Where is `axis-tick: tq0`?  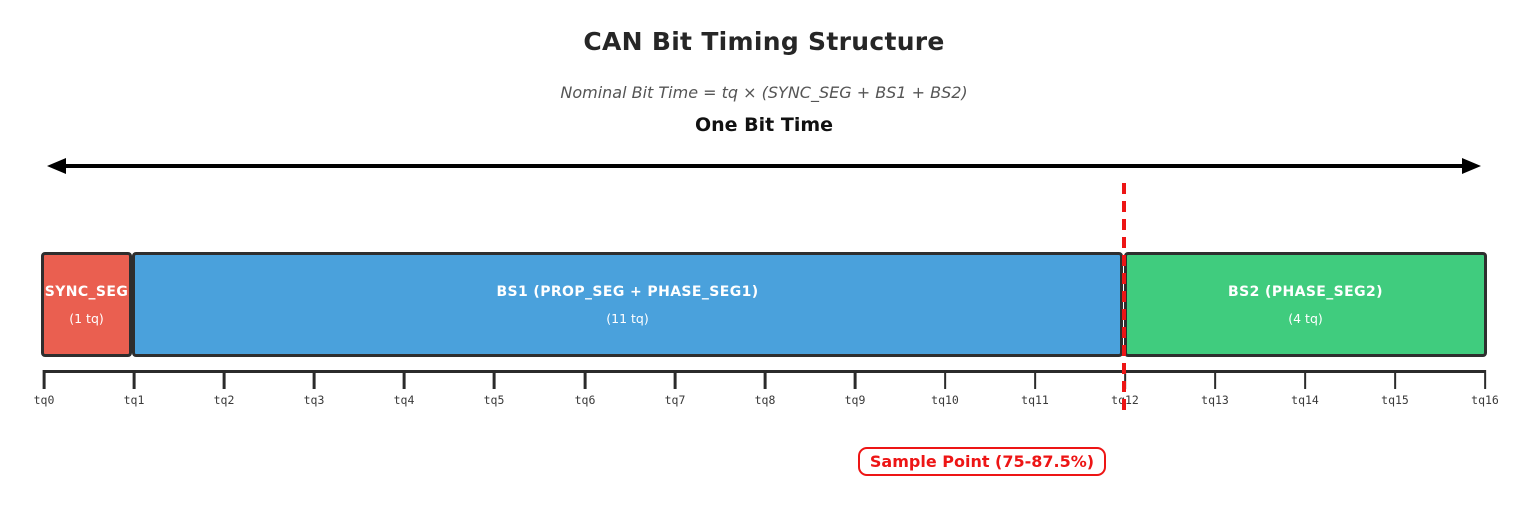 axis-tick: tq0 is located at coordinates (44, 388).